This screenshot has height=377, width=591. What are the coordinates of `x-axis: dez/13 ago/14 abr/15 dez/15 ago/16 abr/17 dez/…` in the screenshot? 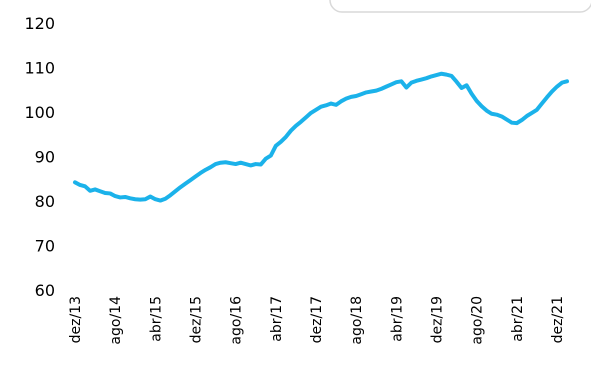 It's located at (317, 320).